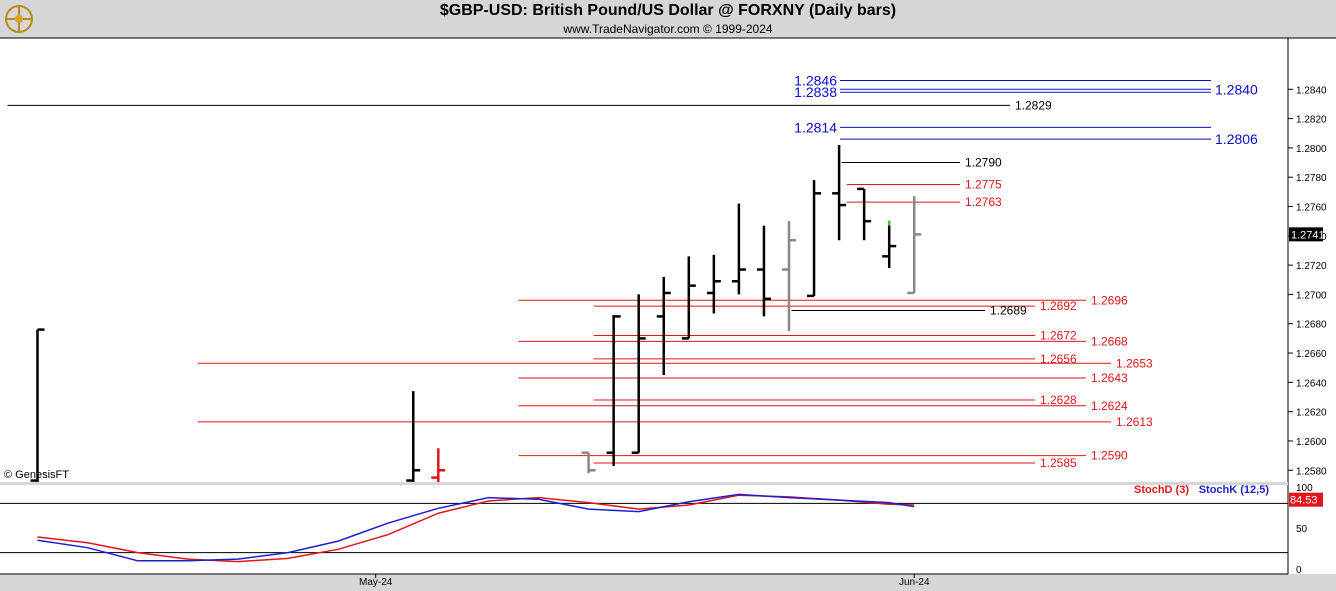 The image size is (1336, 591). Describe the element at coordinates (815, 92) in the screenshot. I see `target-level-label: 1.2838` at that location.